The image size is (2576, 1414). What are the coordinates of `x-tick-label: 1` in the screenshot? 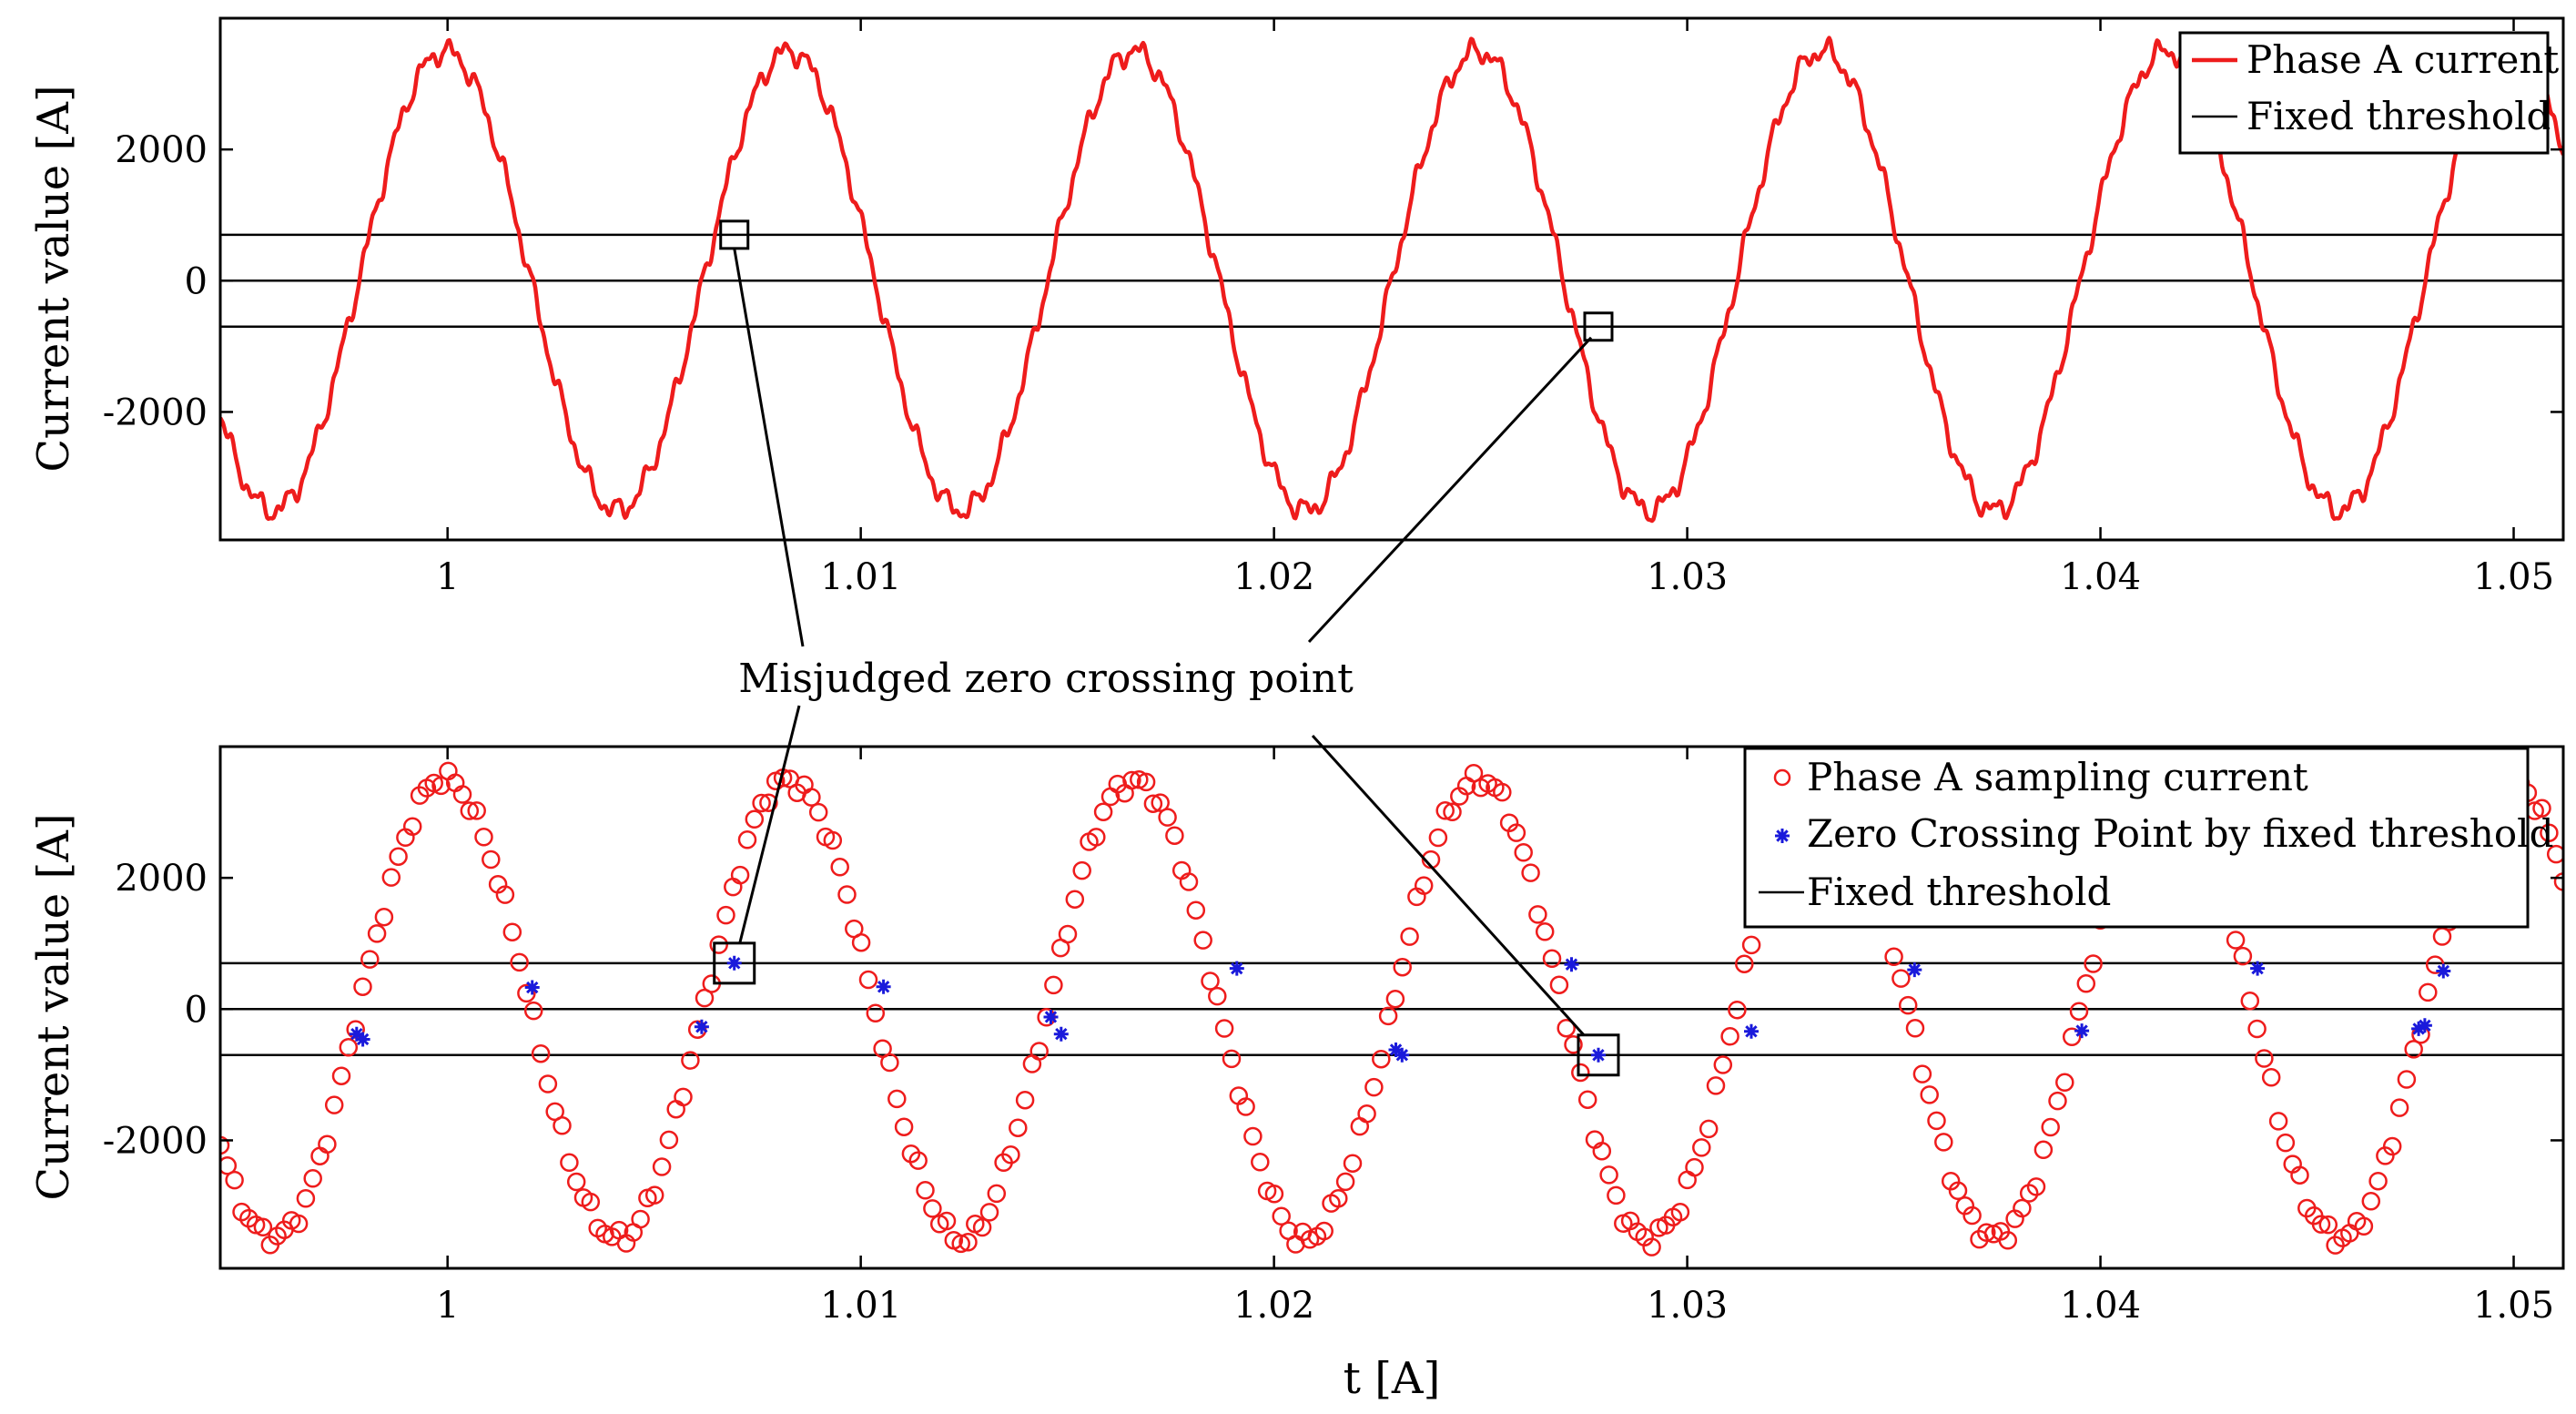 It's located at (447, 1306).